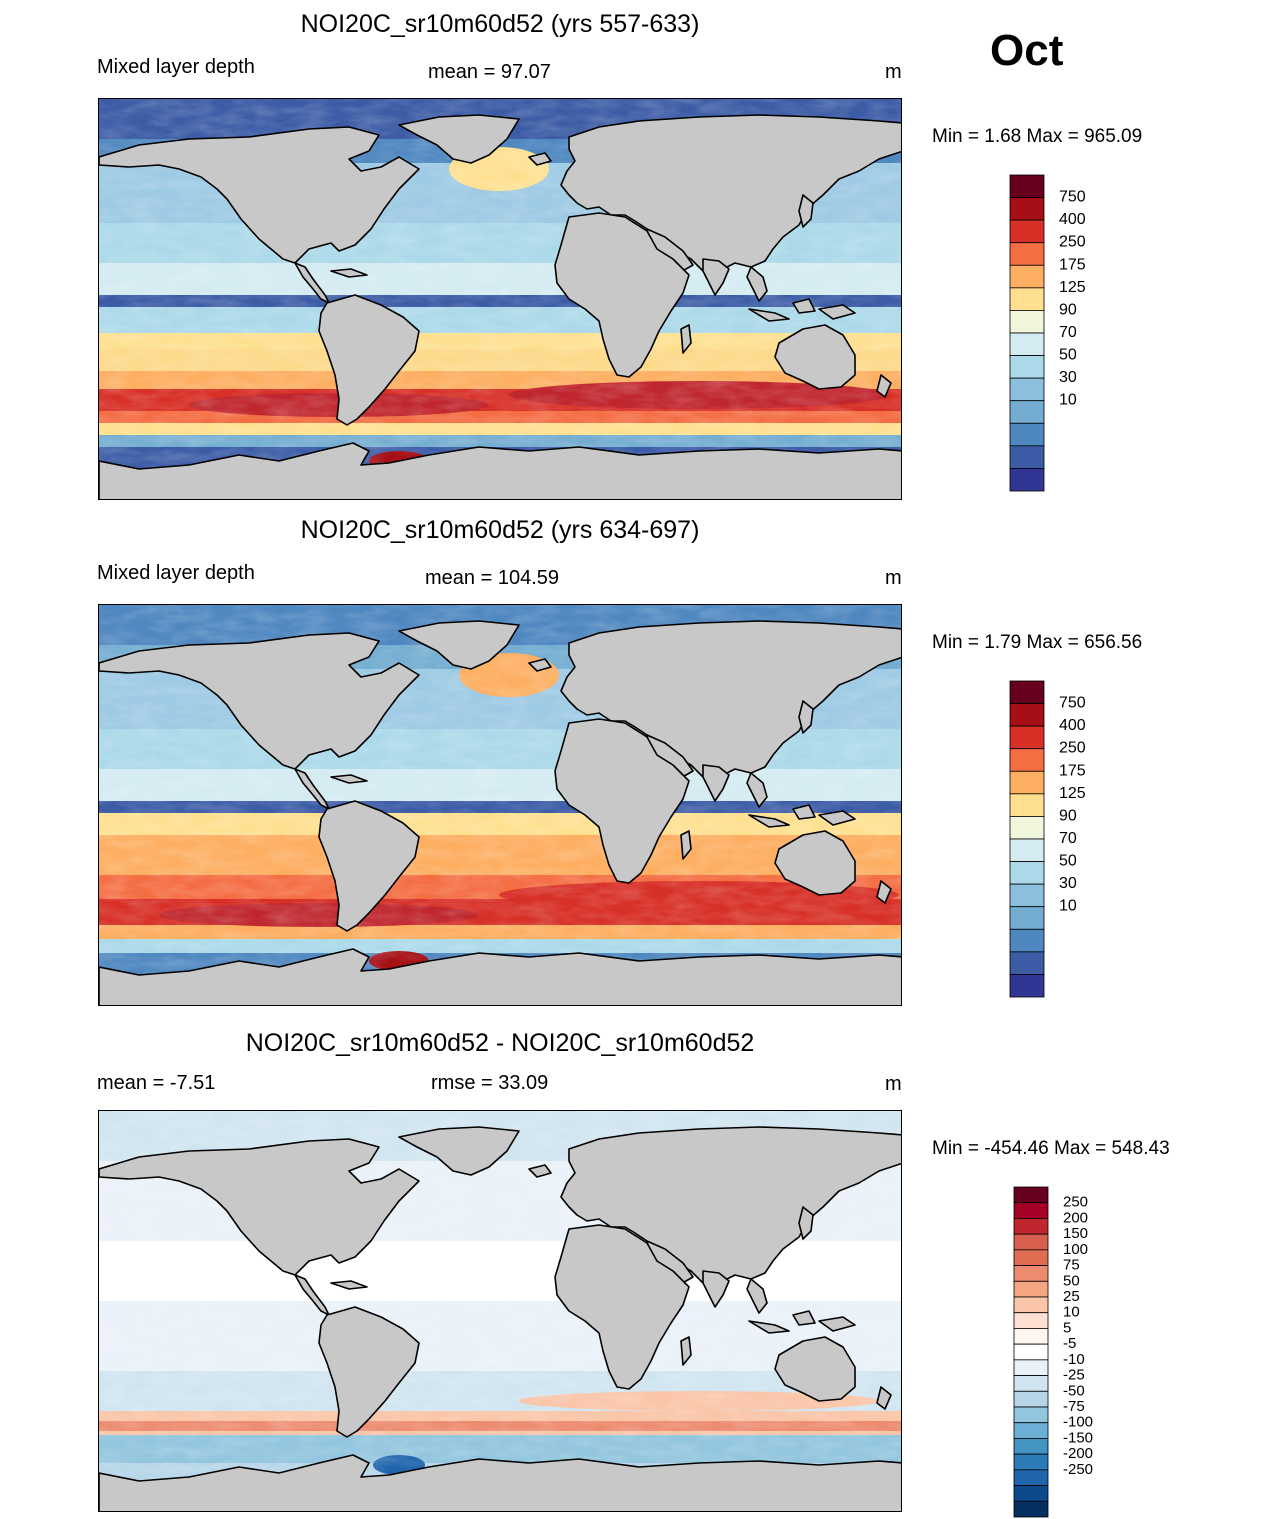  What do you see at coordinates (176, 573) in the screenshot?
I see `panel-2-variable-label: Mixed layer depth` at bounding box center [176, 573].